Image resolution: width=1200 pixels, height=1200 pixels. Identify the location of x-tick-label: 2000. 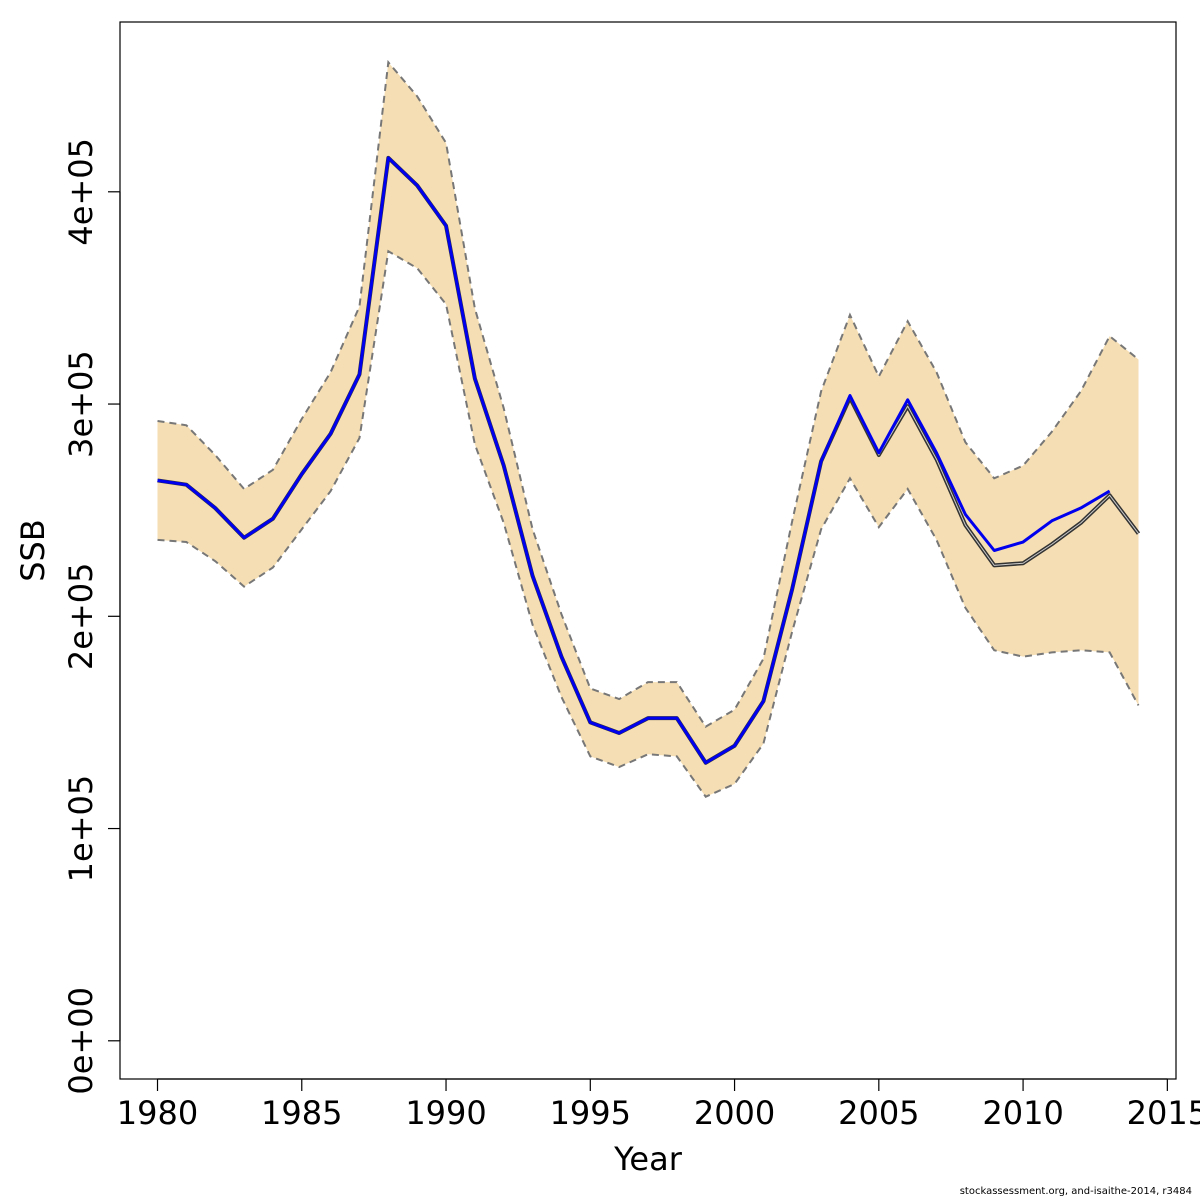
(734, 1113).